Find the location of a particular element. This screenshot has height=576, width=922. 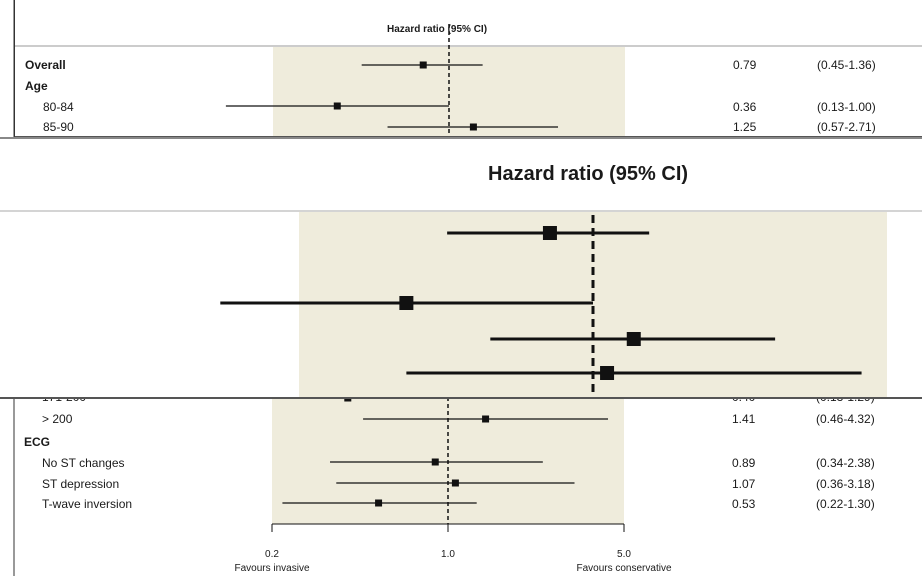

hr-value-80-84: 0.36 is located at coordinates (744, 107).